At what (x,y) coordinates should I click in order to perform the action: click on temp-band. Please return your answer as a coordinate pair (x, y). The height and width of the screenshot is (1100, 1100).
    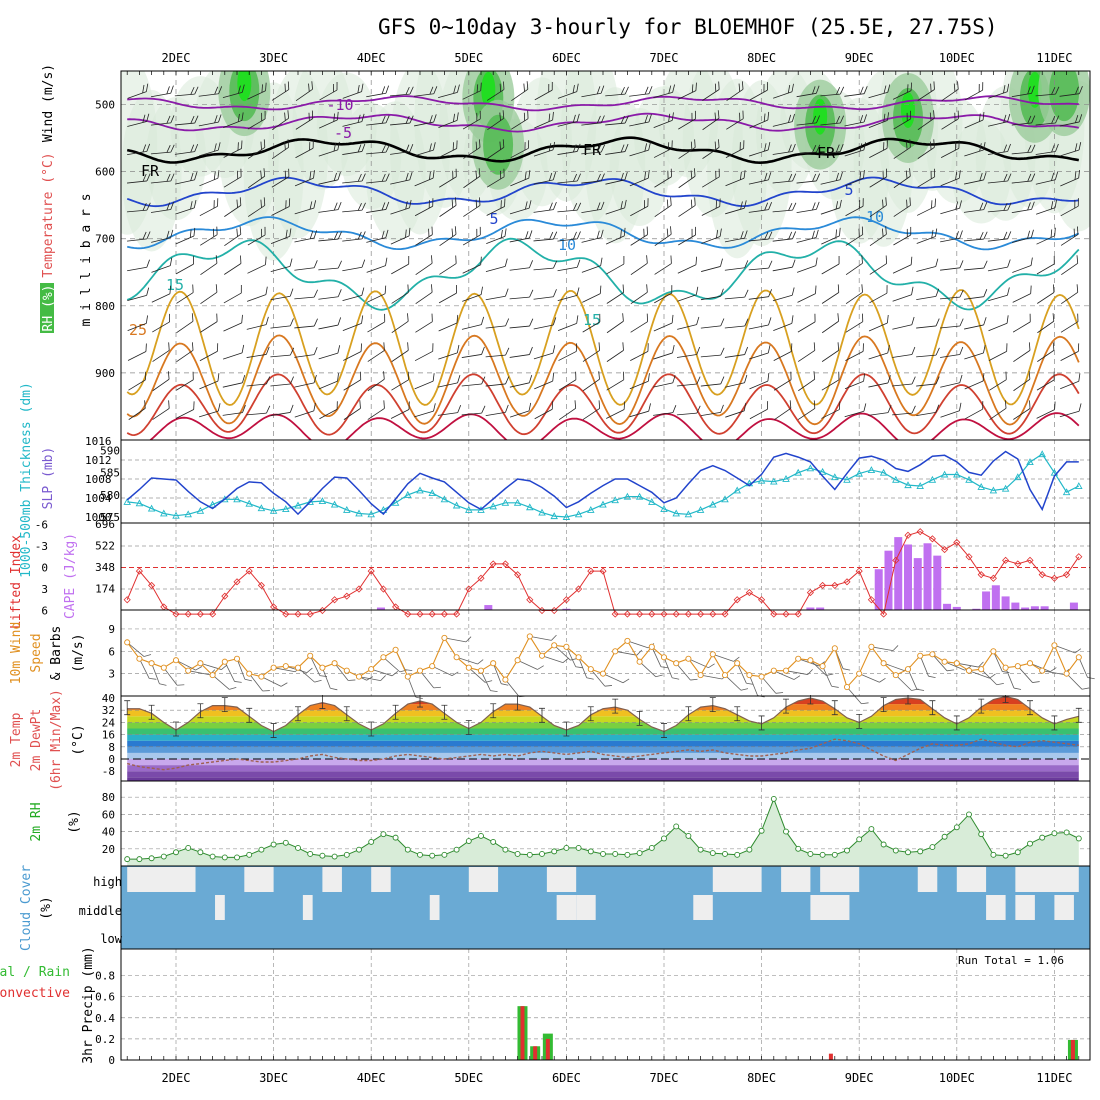
    Looking at the image, I should click on (603, 768).